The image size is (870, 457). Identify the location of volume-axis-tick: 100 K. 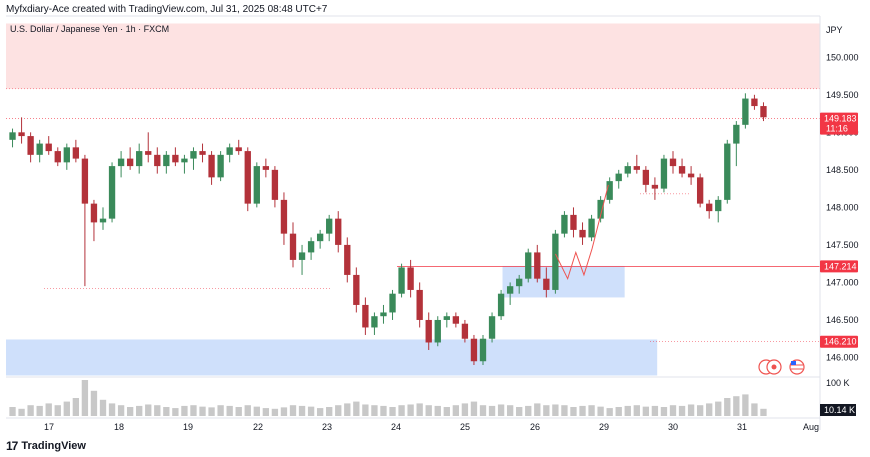
(838, 383).